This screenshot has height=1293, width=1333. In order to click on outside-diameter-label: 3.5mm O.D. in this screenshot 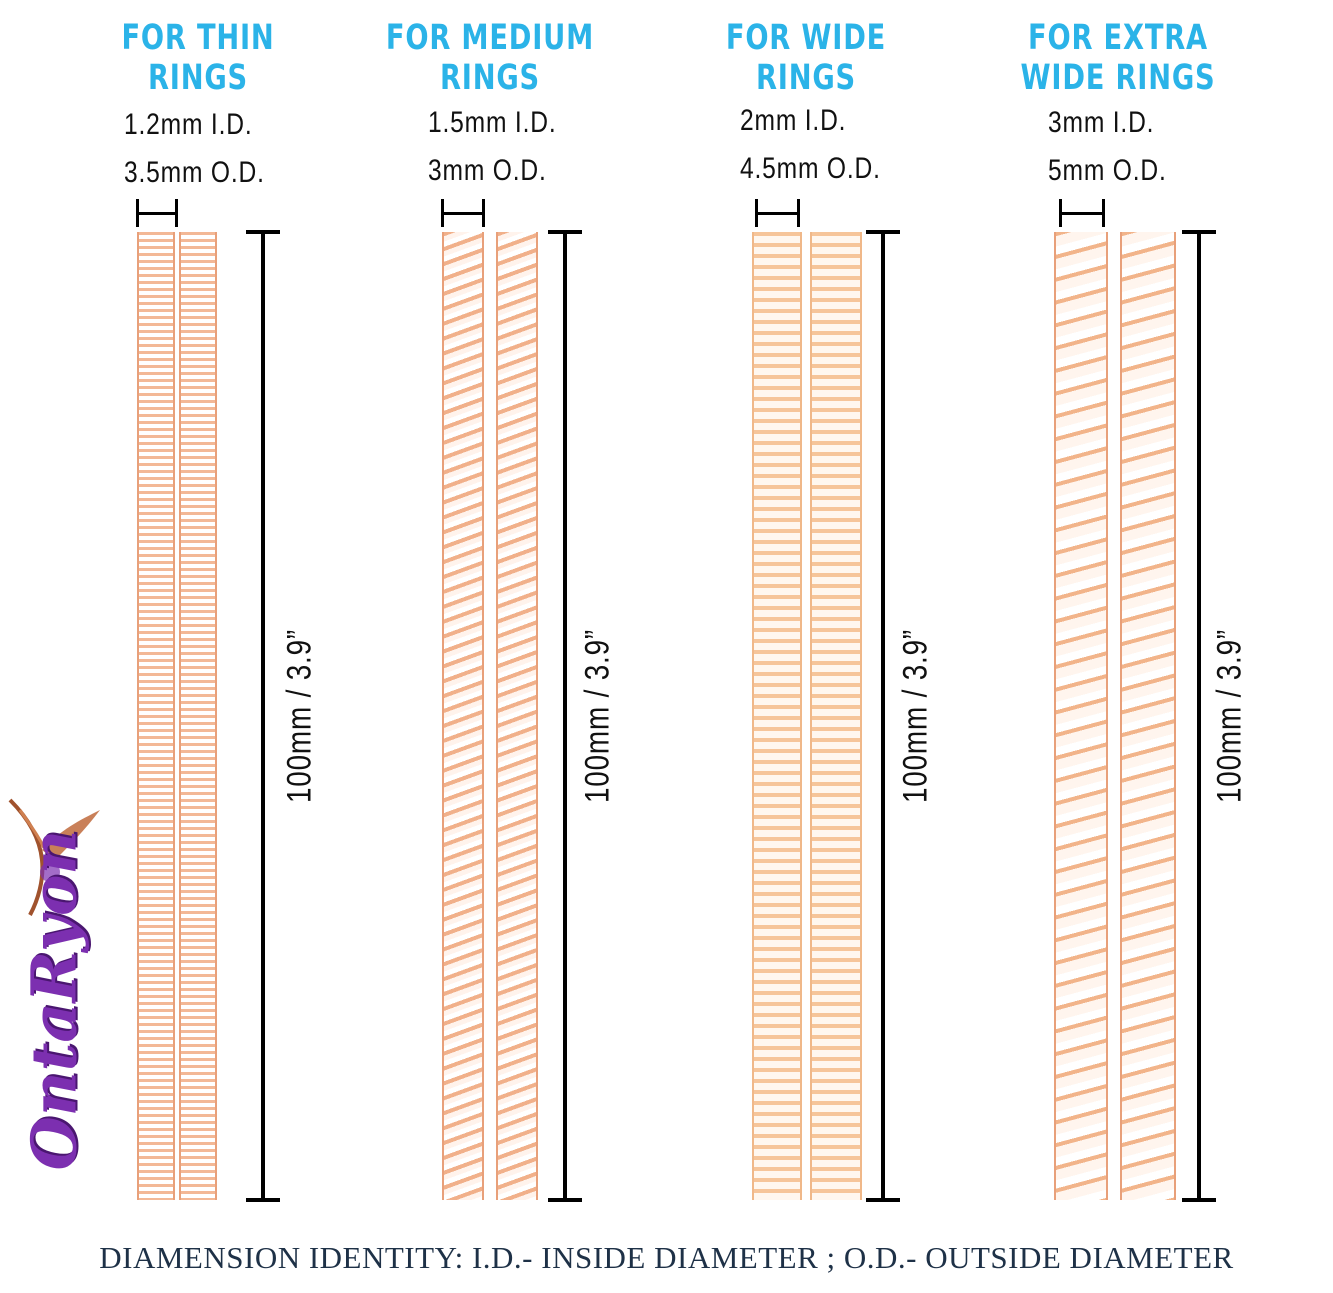, I will do `click(194, 172)`.